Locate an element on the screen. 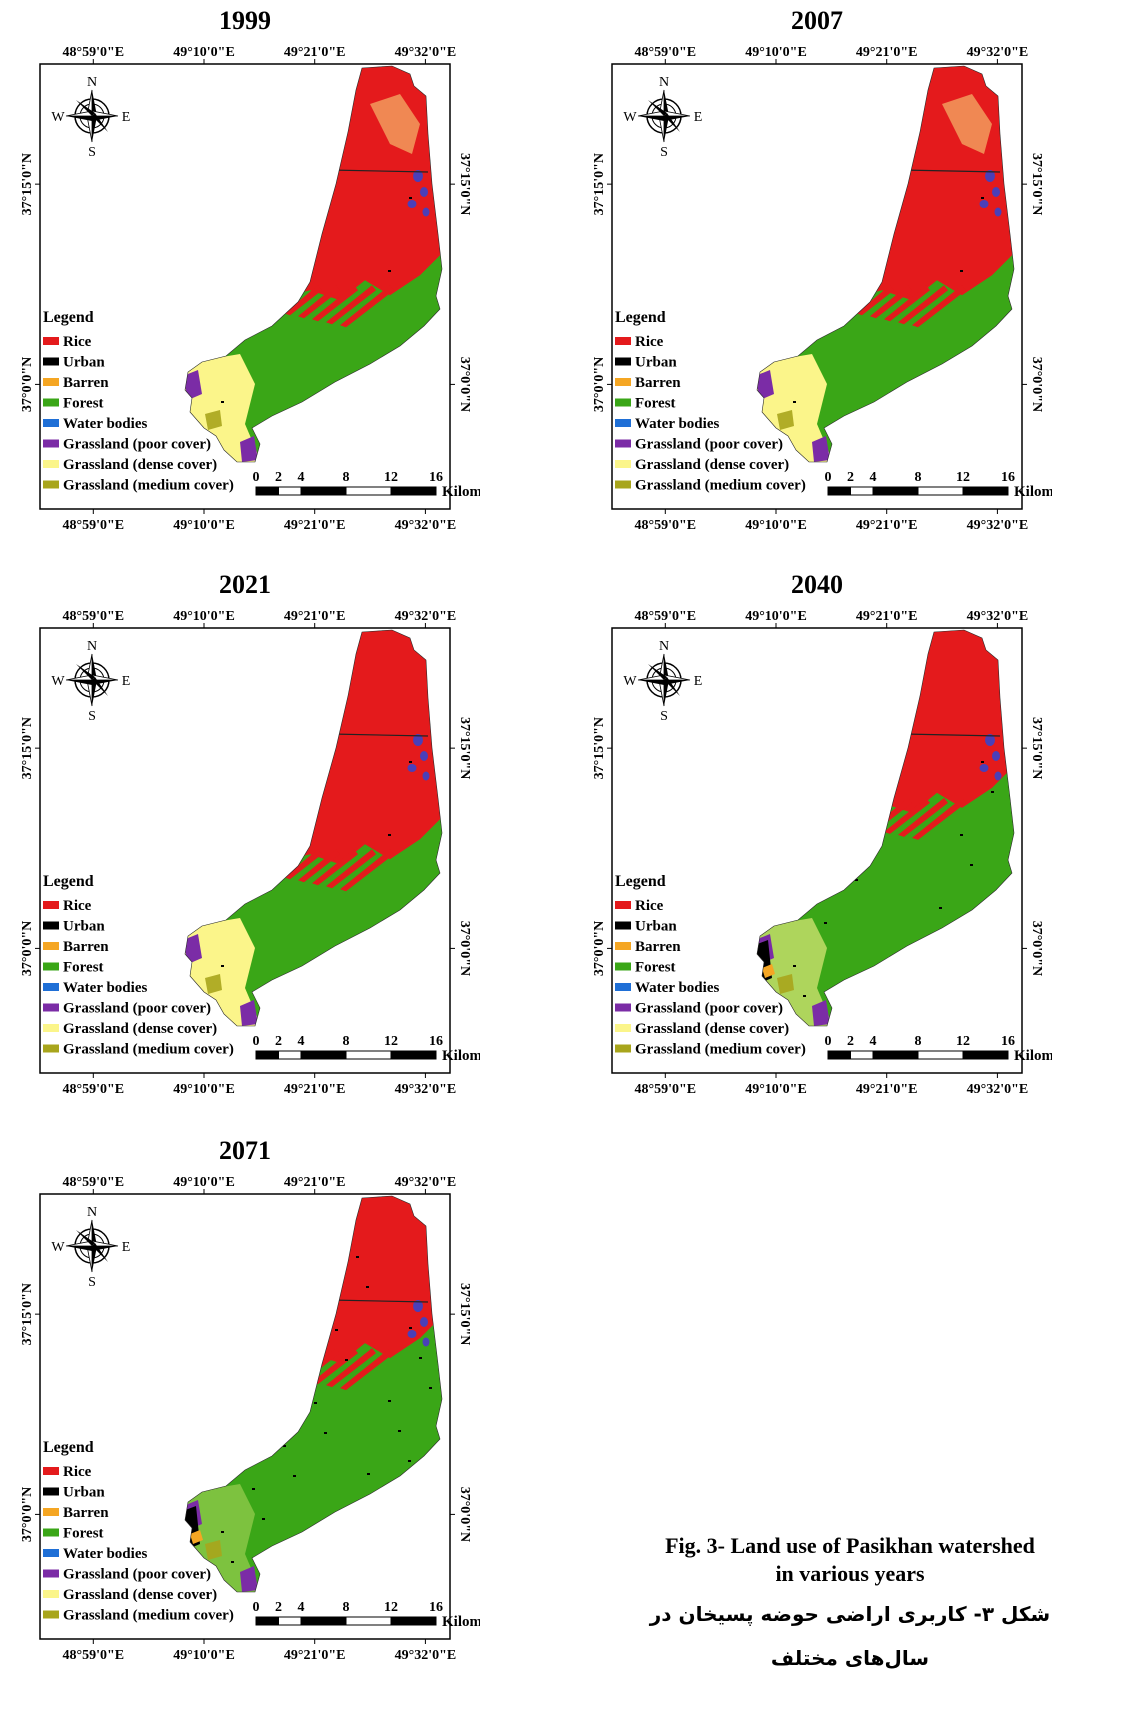  grassland-dense-area is located at coordinates (395, 124).